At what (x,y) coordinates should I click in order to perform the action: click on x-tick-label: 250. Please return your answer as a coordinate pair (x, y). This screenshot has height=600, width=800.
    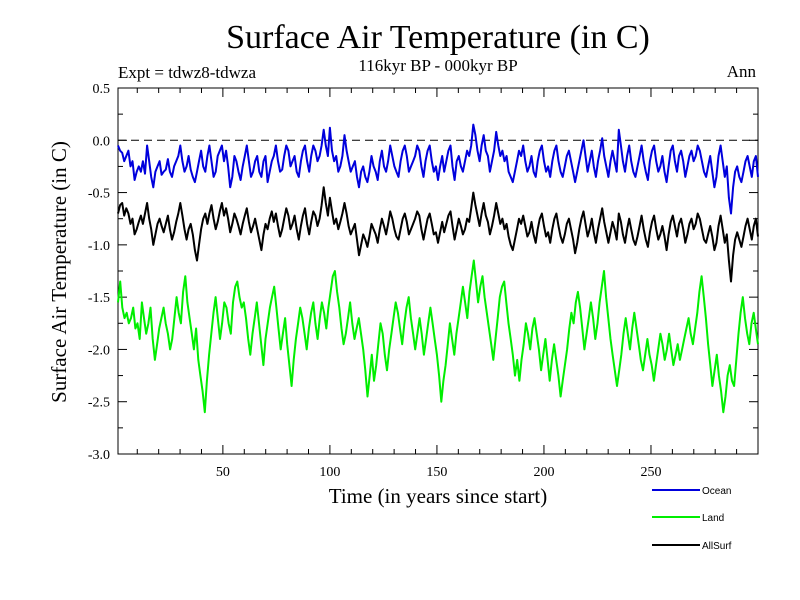
    Looking at the image, I should click on (650, 472).